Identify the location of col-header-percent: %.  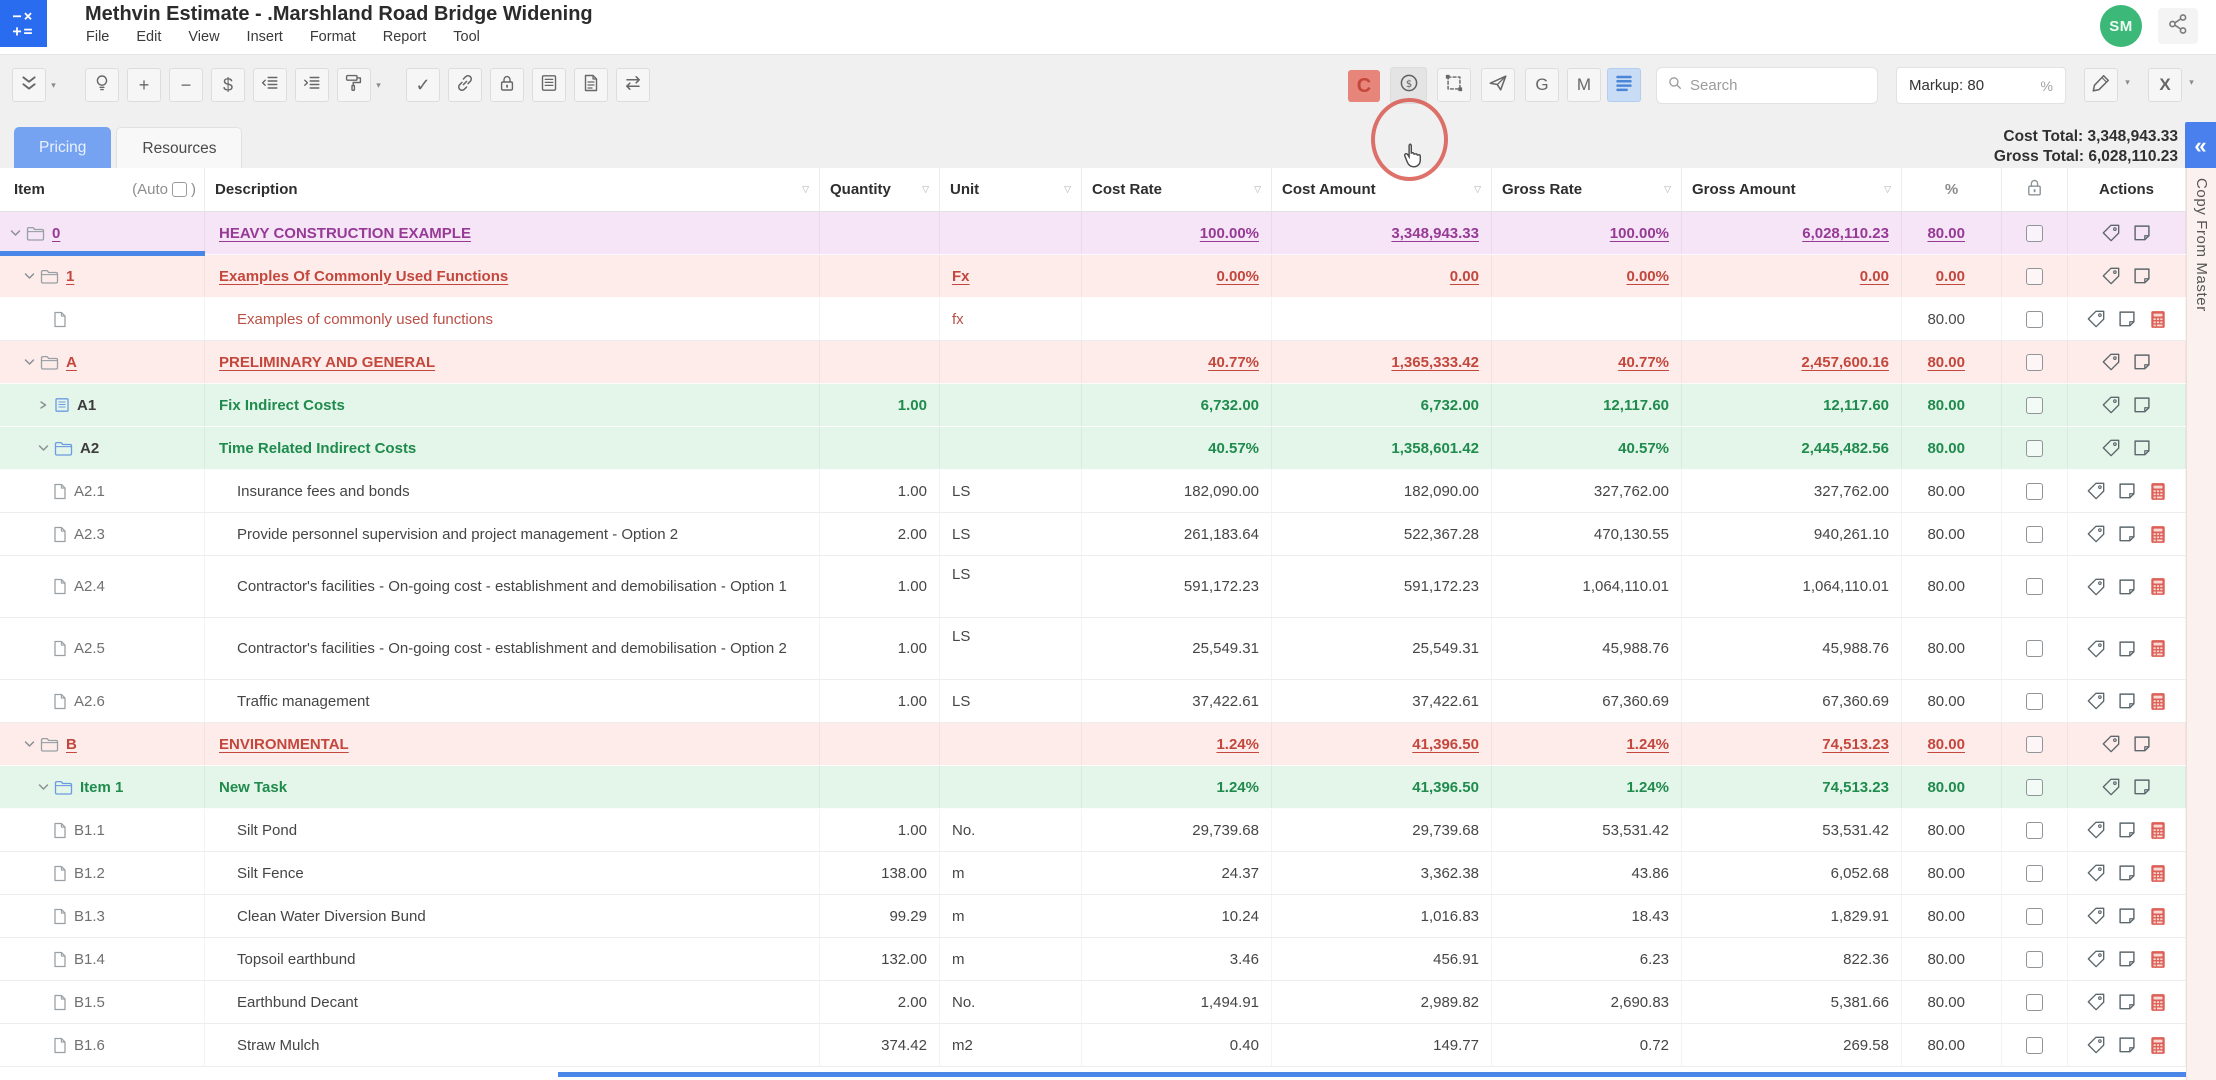
(1952, 189).